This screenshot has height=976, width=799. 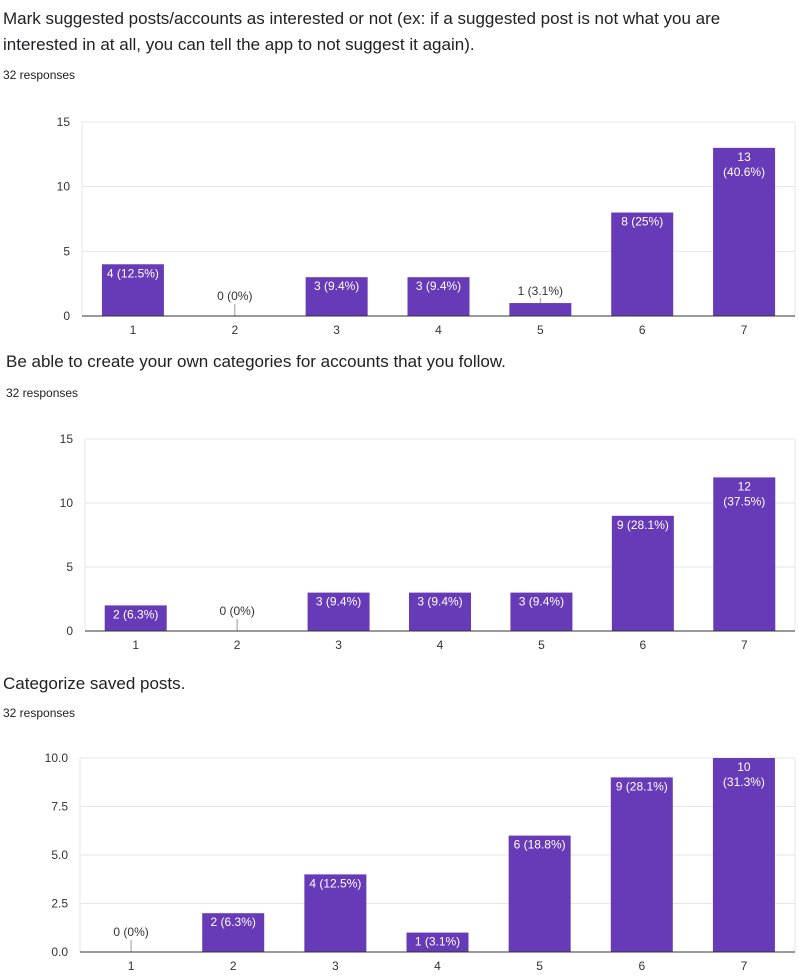 I want to click on data-label: 10 (31.3%), so click(x=744, y=774).